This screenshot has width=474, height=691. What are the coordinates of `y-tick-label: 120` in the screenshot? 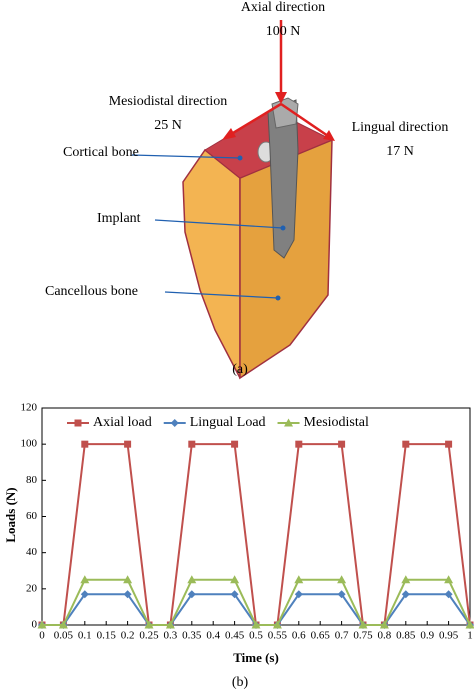 It's located at (29, 408).